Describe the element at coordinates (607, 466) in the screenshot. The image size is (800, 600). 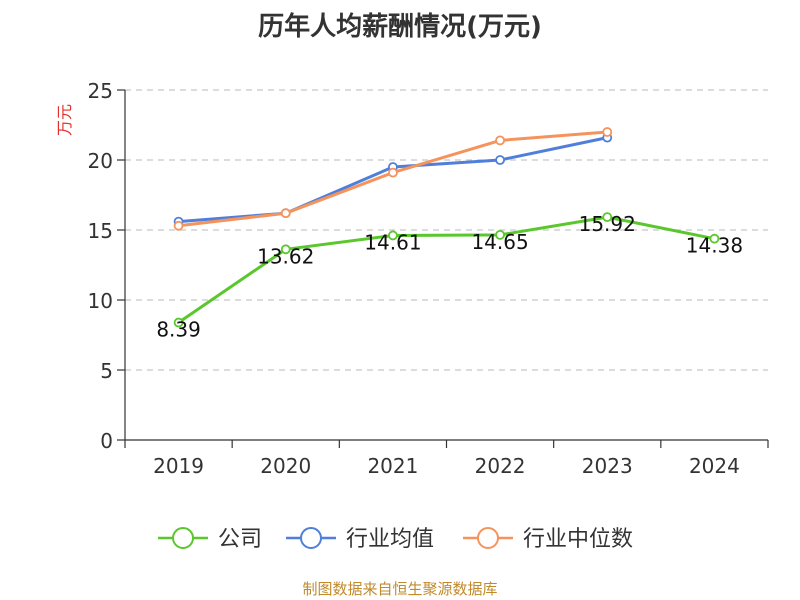
I see `x-tick-label: 2023` at that location.